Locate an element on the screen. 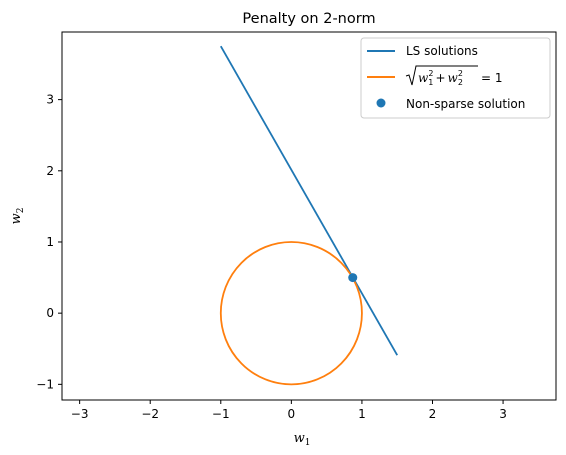 This screenshot has width=566, height=455. series-non-sparse-solution-point is located at coordinates (353, 278).